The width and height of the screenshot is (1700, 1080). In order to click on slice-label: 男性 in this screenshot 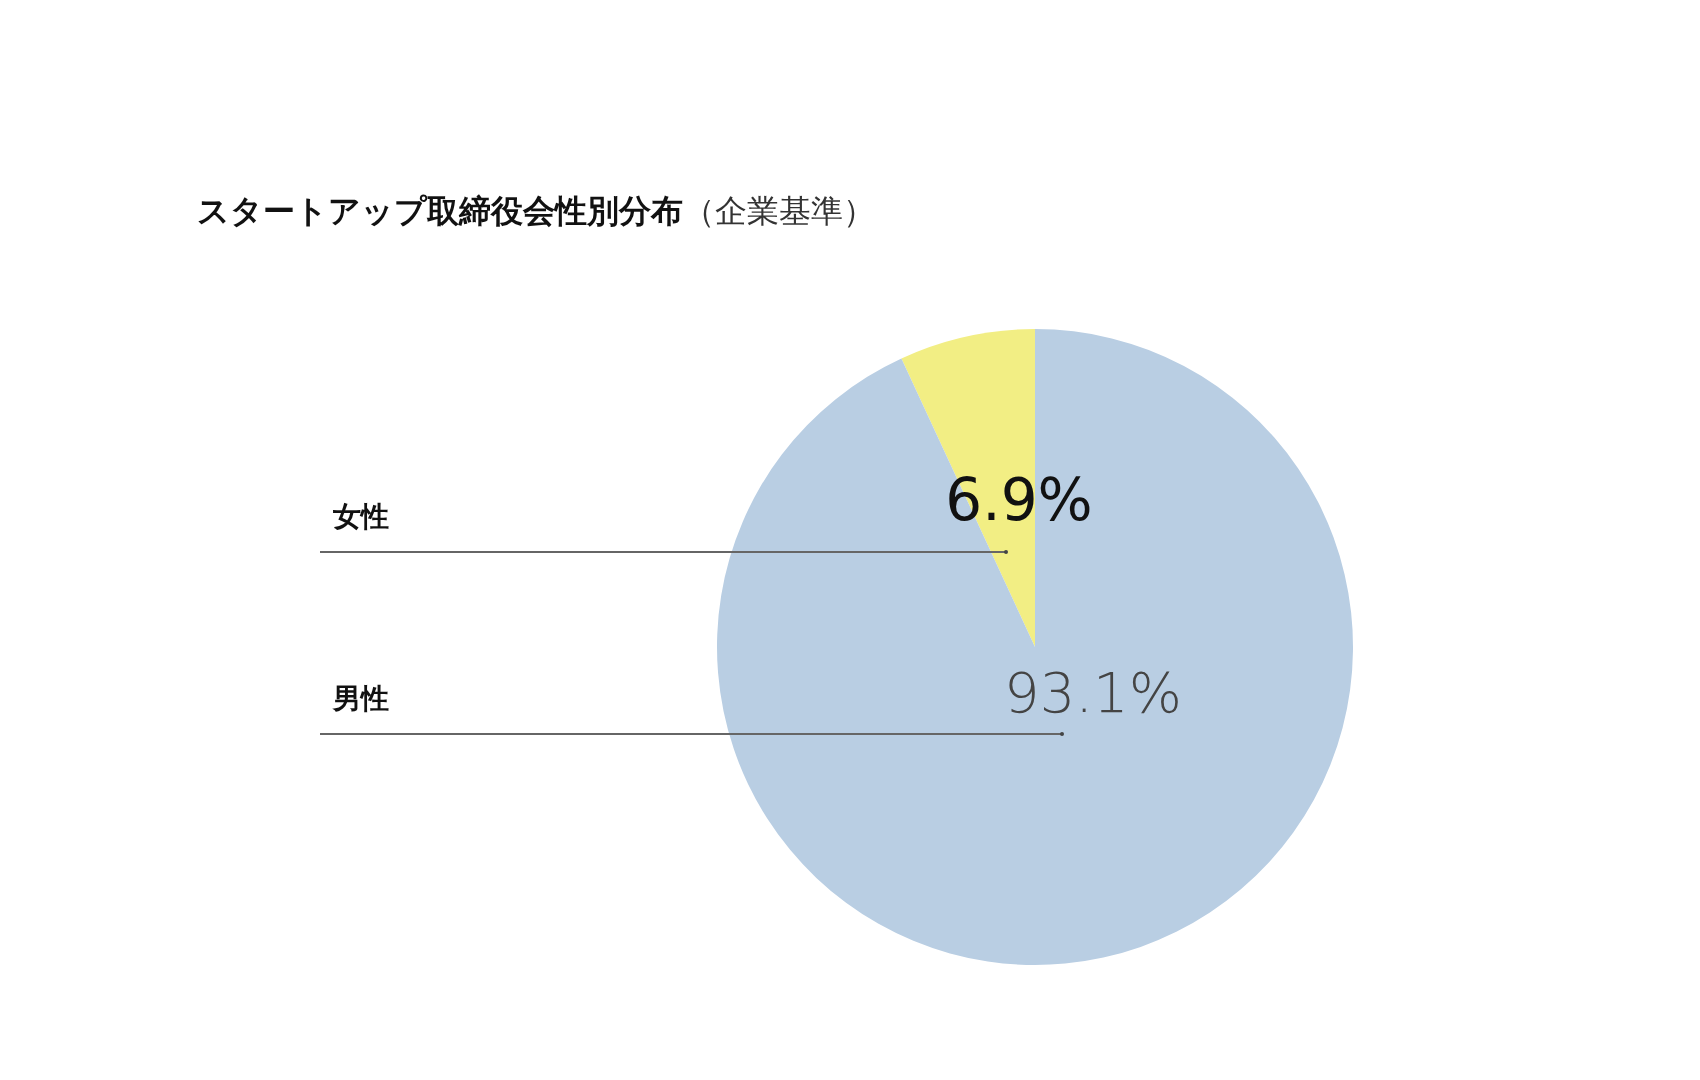, I will do `click(360, 698)`.